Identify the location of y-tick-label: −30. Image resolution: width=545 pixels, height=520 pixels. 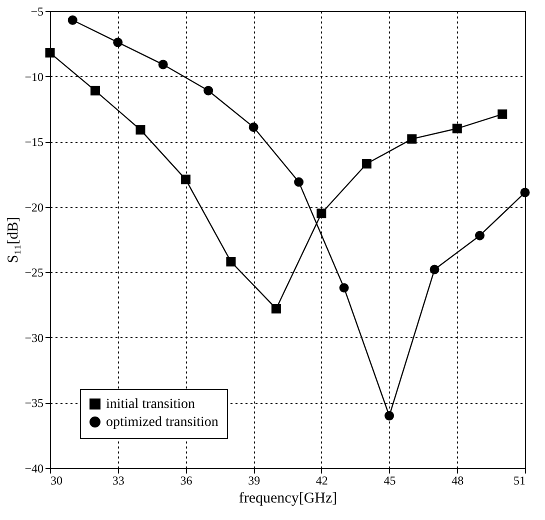
(34, 337).